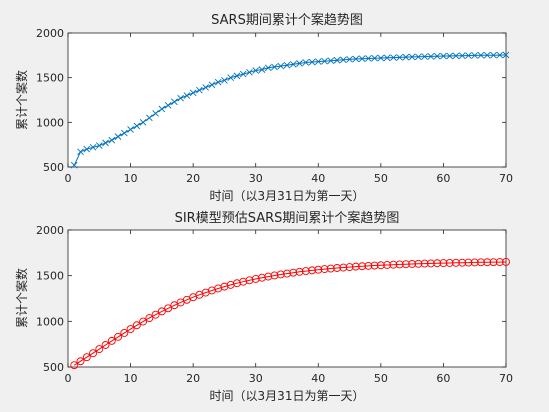  Describe the element at coordinates (287, 218) in the screenshot. I see `subplot-2-title: SIR模型预估SARS期间累计个案趋势图` at that location.